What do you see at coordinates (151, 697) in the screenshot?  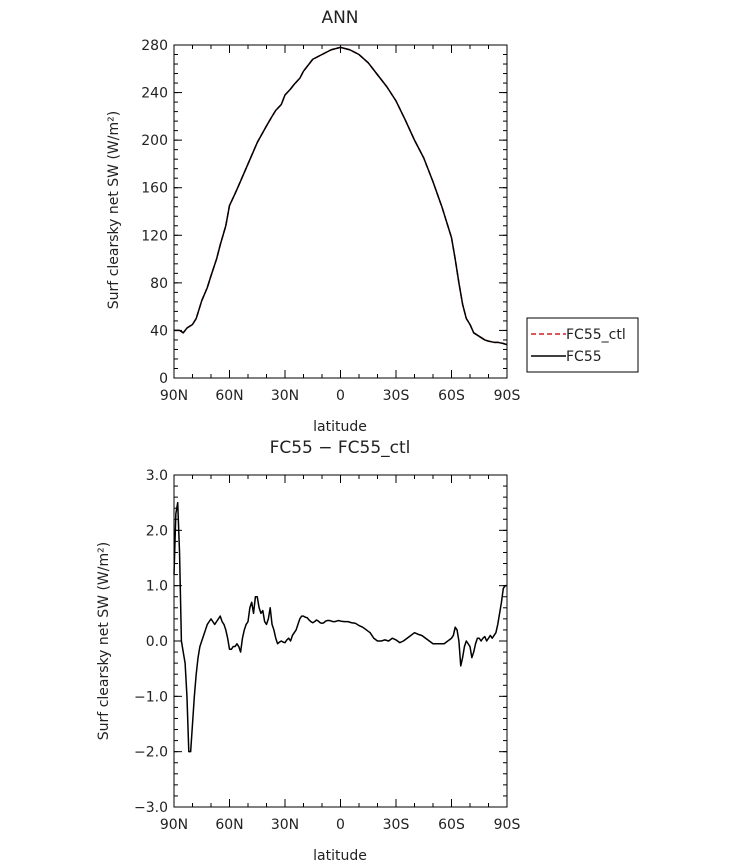 I see `y-tick-label: −1.0` at bounding box center [151, 697].